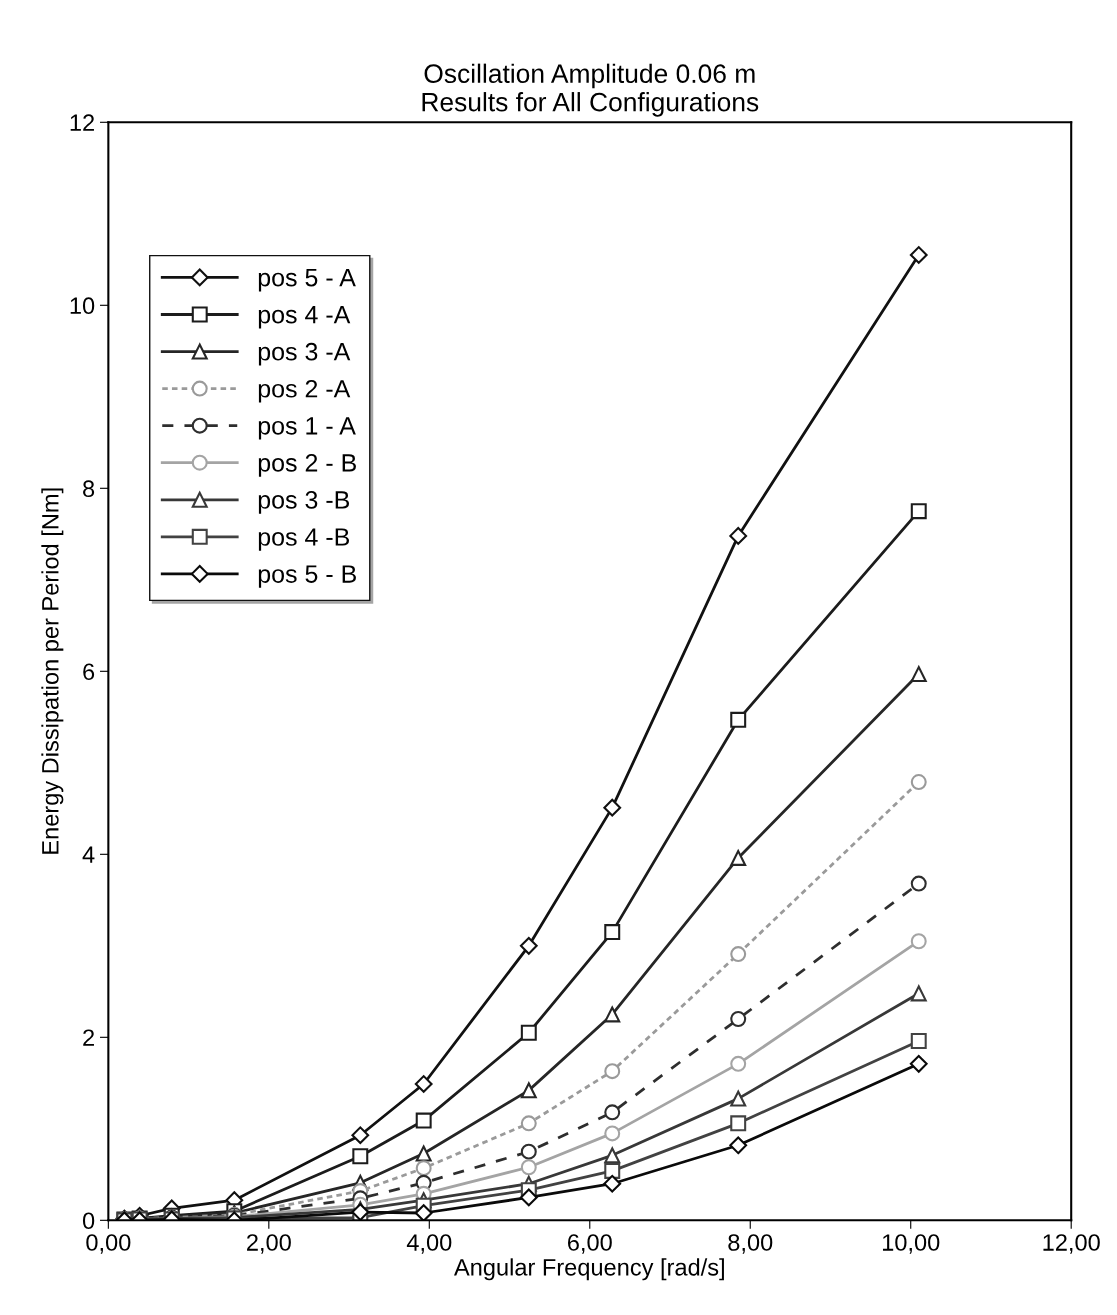  Describe the element at coordinates (589, 1269) in the screenshot. I see `x-axis-title: Angular Frequency [rad/s]` at that location.